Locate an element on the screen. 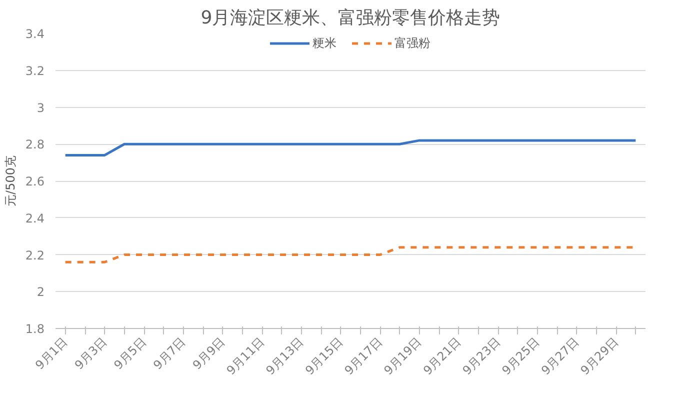  y-tick-label: 2.8 is located at coordinates (35, 145).